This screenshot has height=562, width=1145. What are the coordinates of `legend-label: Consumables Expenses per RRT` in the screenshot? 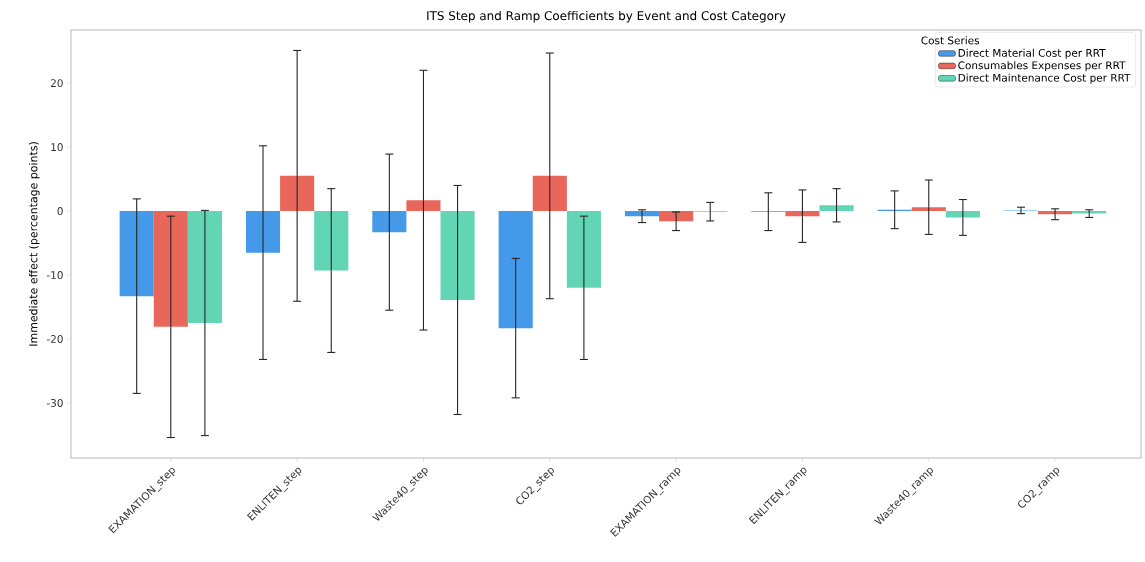 It's located at (1042, 66).